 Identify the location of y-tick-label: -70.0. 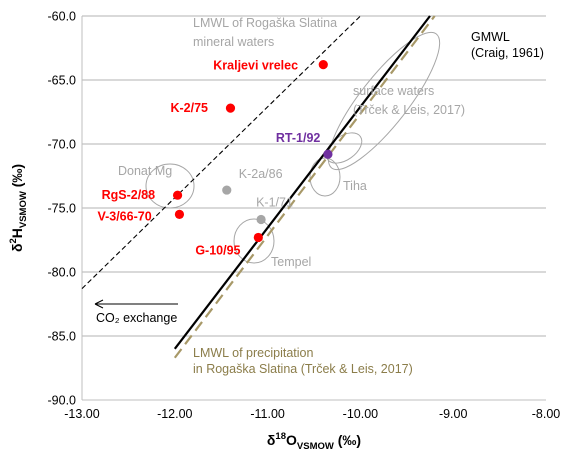
(62, 145).